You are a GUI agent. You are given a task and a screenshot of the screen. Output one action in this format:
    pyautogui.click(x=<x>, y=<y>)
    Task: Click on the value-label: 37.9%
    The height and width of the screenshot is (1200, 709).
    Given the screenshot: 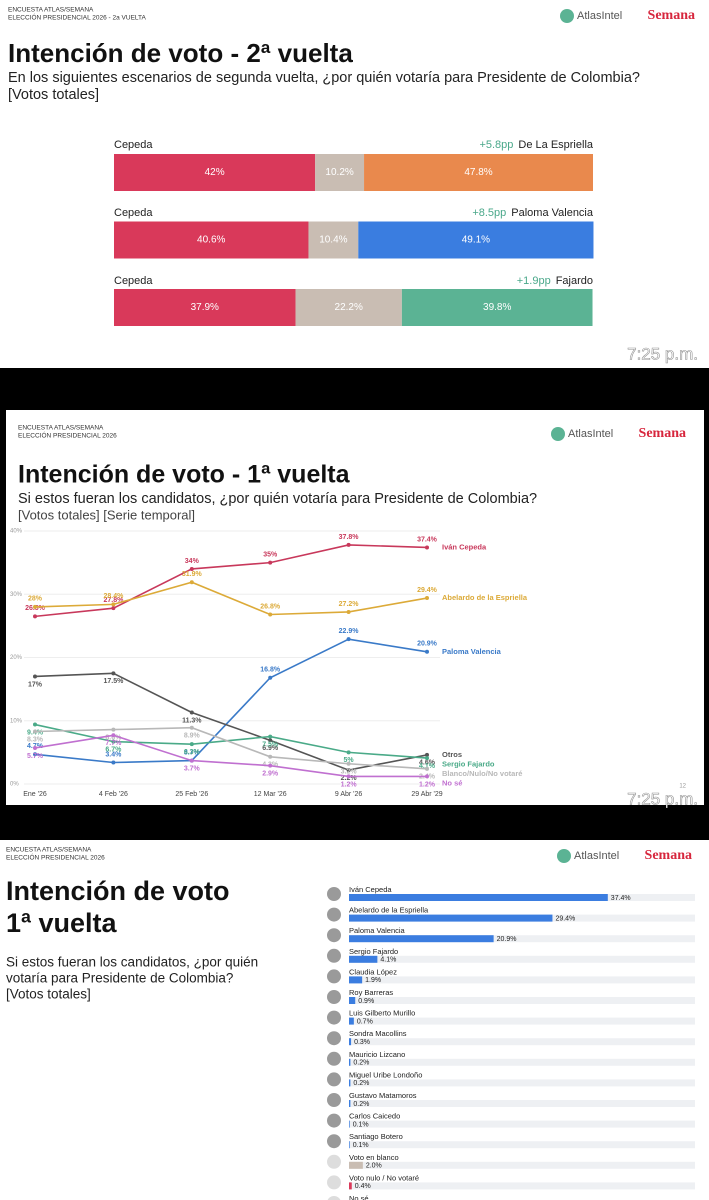 What is the action you would take?
    pyautogui.click(x=205, y=307)
    